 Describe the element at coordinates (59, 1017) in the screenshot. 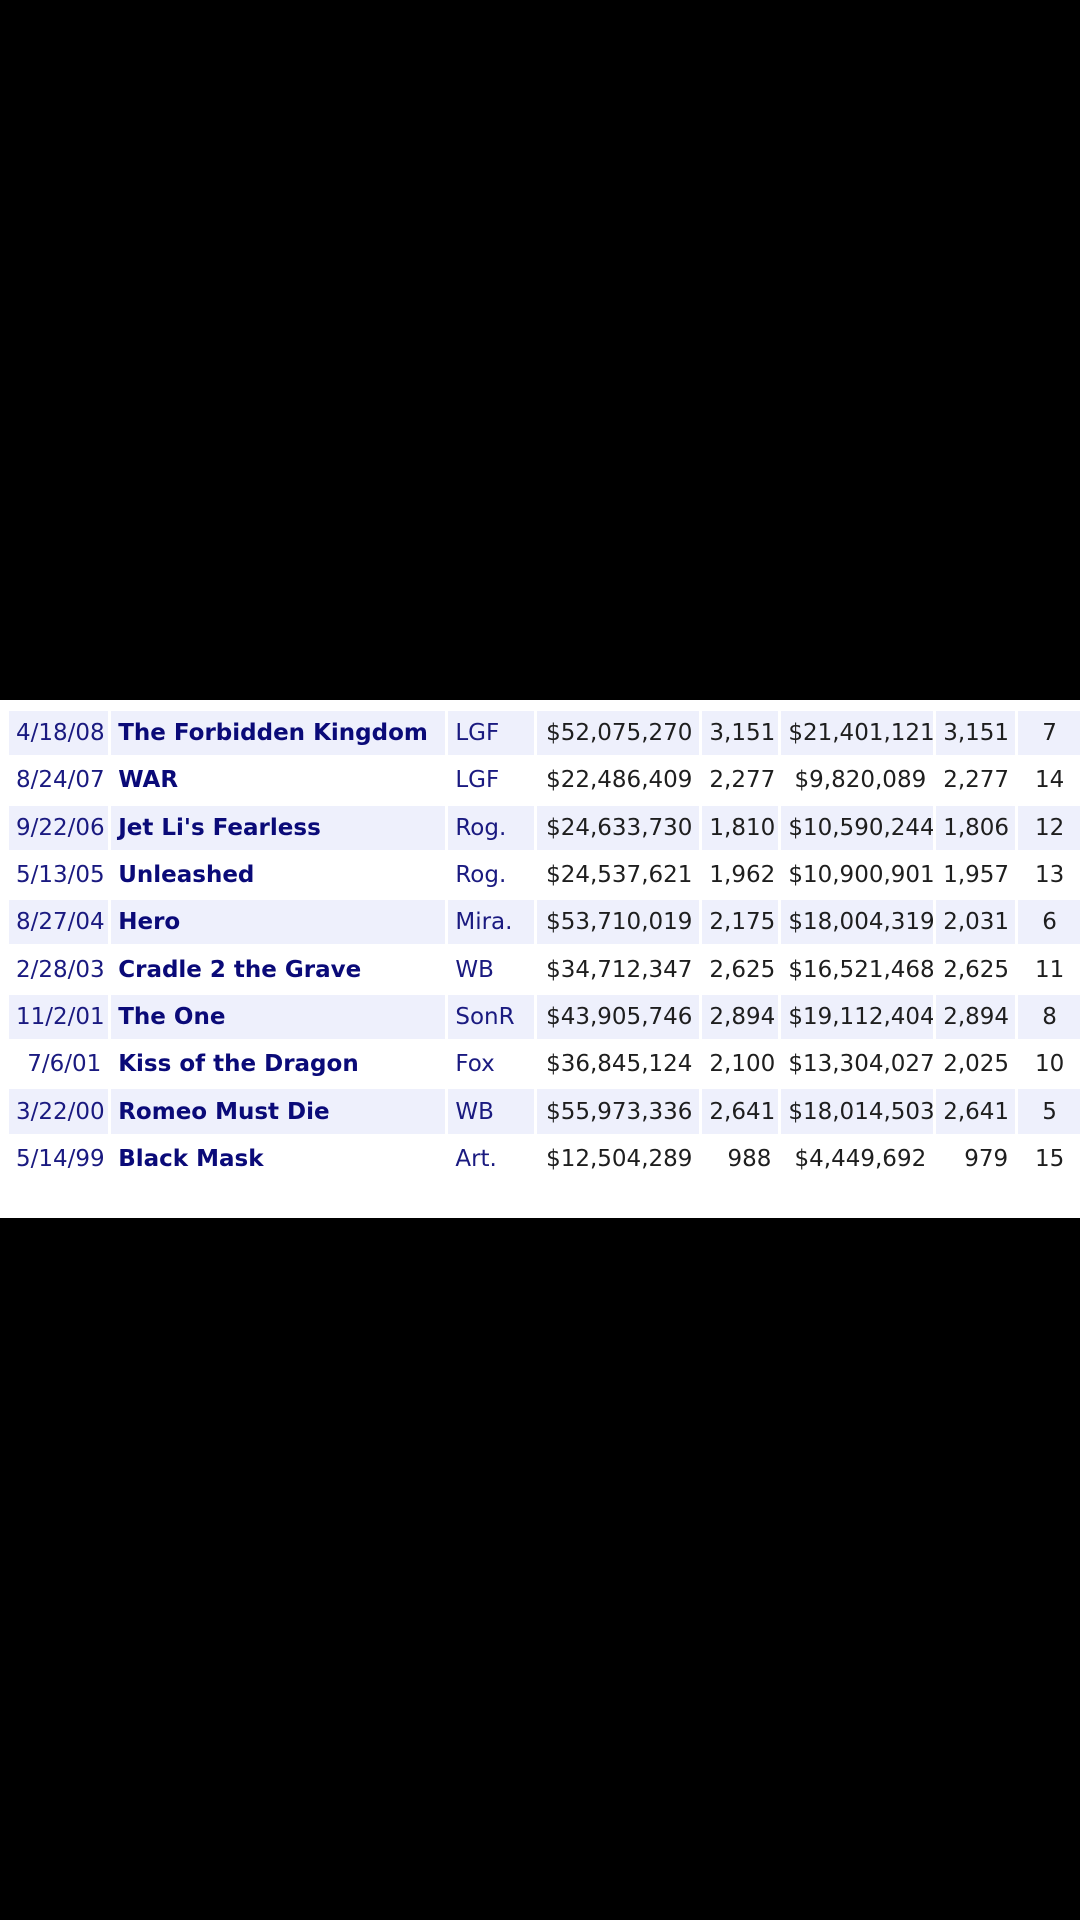

I see `release-date-cell: 11/2/01` at that location.